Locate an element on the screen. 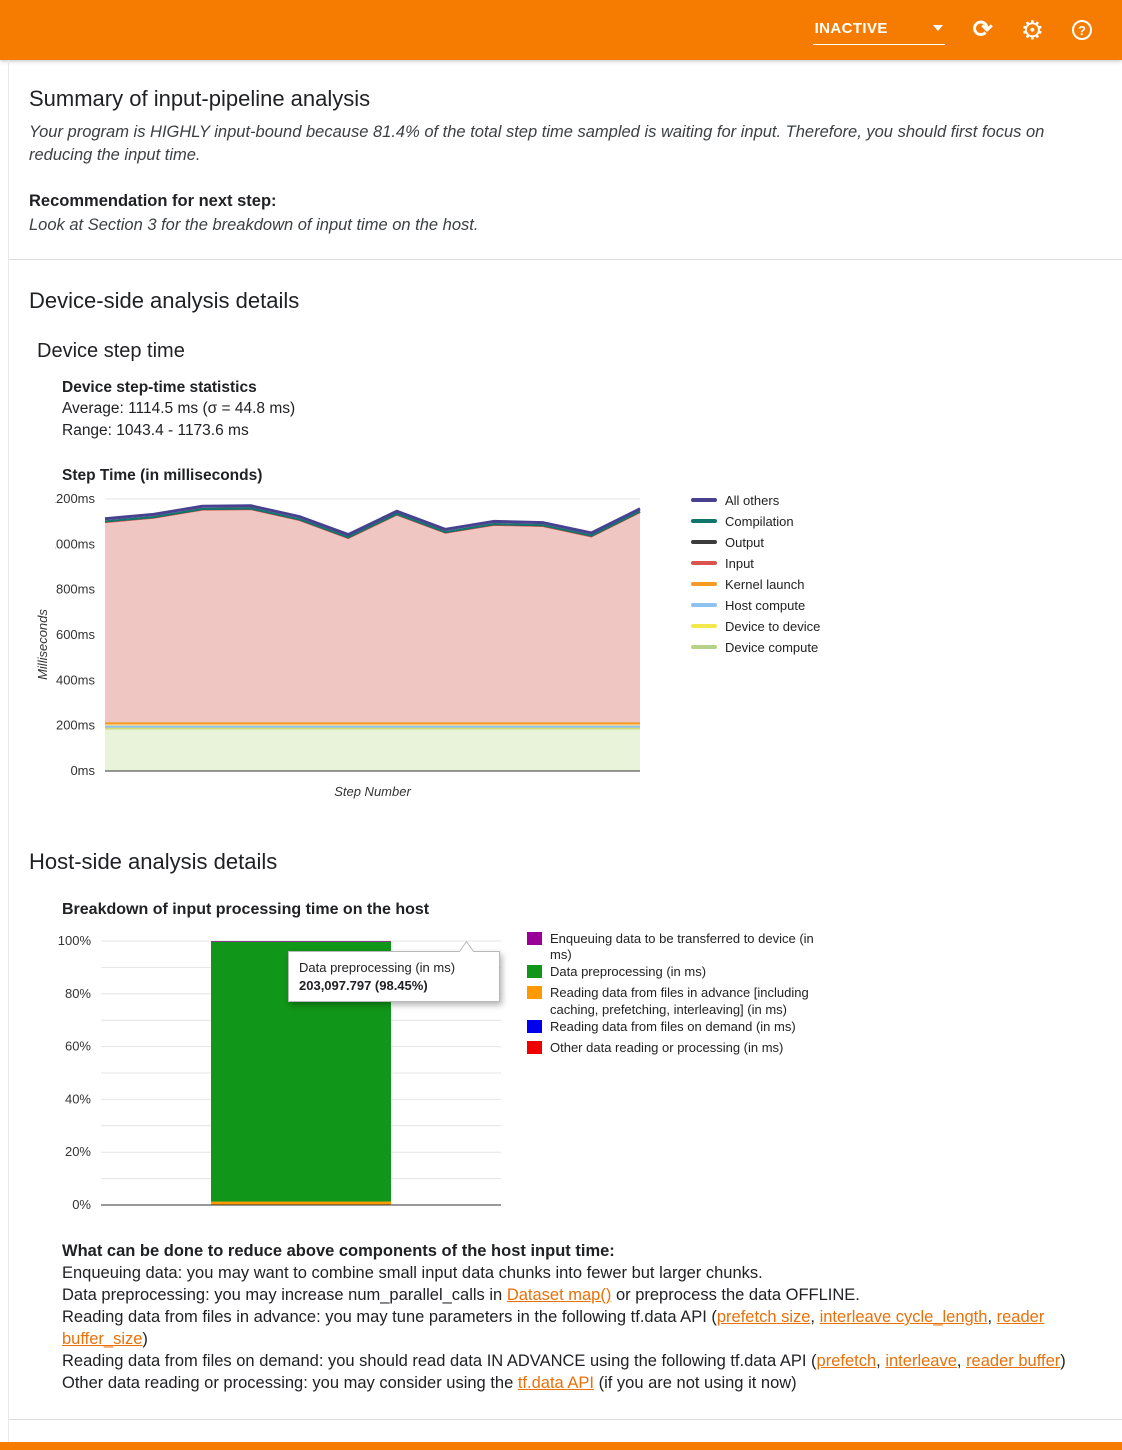 The image size is (1122, 1450). device-section-title: Device-side analysis details is located at coordinates (164, 300).